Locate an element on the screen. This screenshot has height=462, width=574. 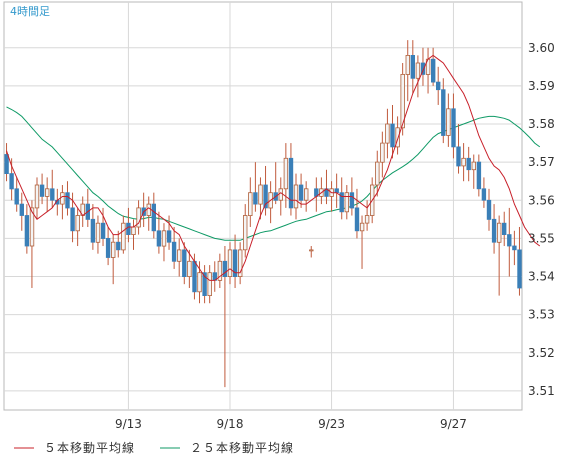
y-tick-label: 3.53 is located at coordinates (541, 315).